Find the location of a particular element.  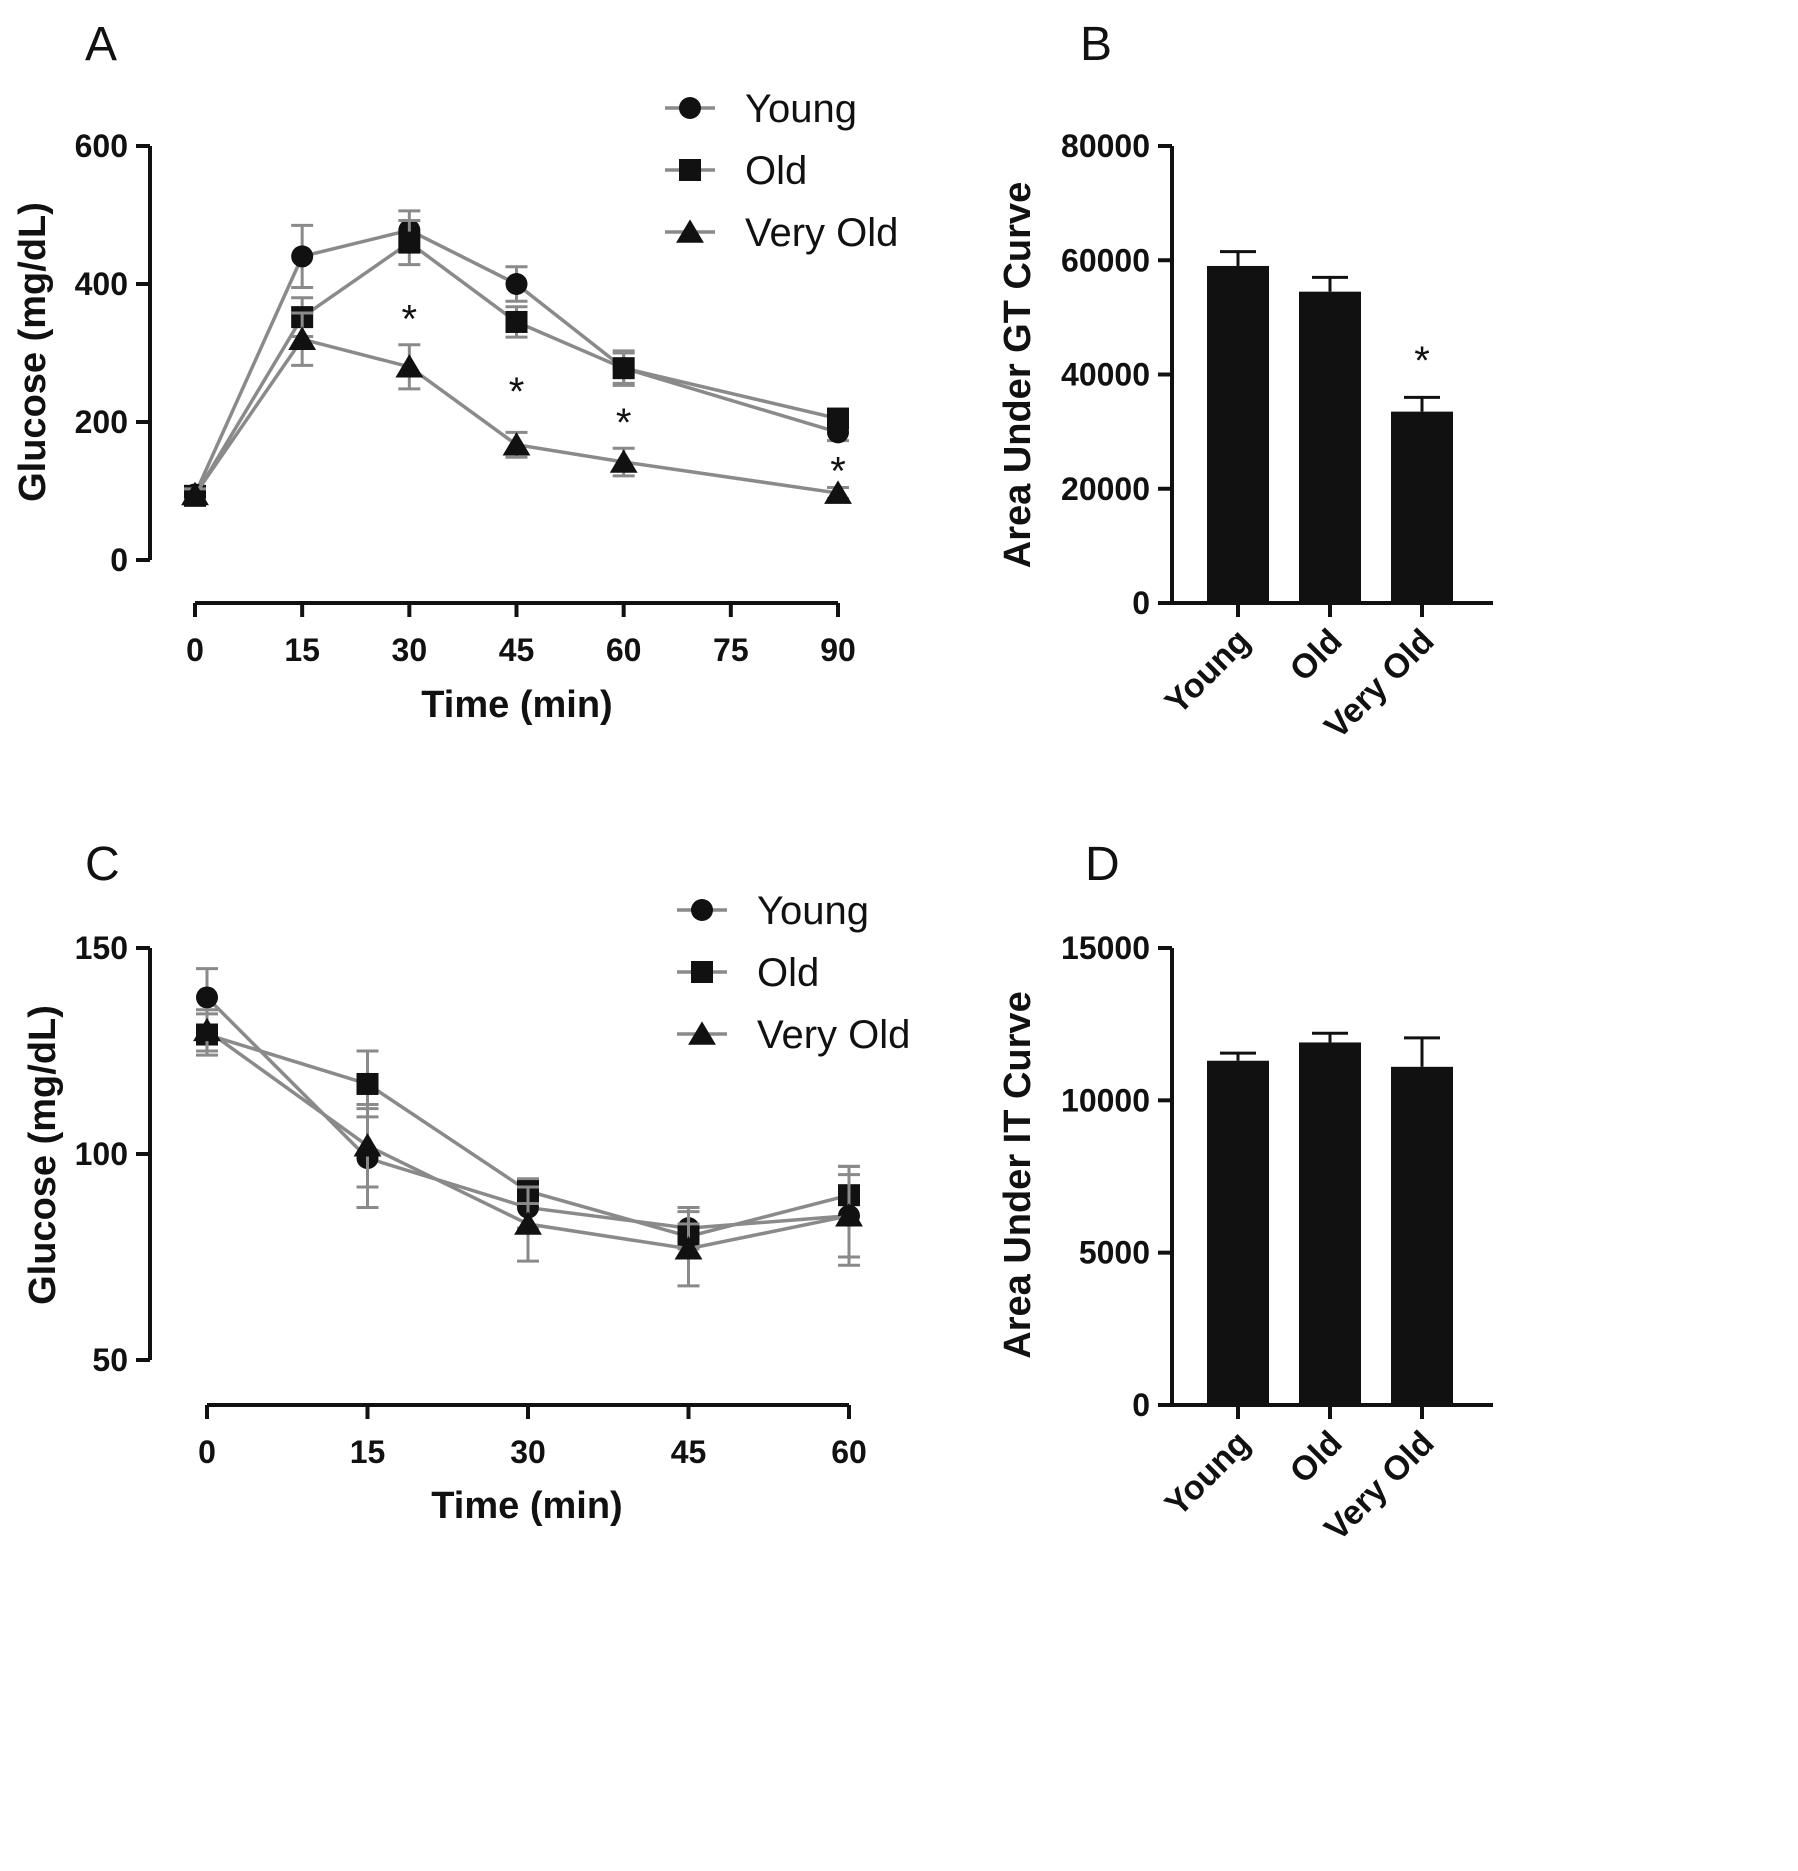

series-line-old is located at coordinates (516, 368).